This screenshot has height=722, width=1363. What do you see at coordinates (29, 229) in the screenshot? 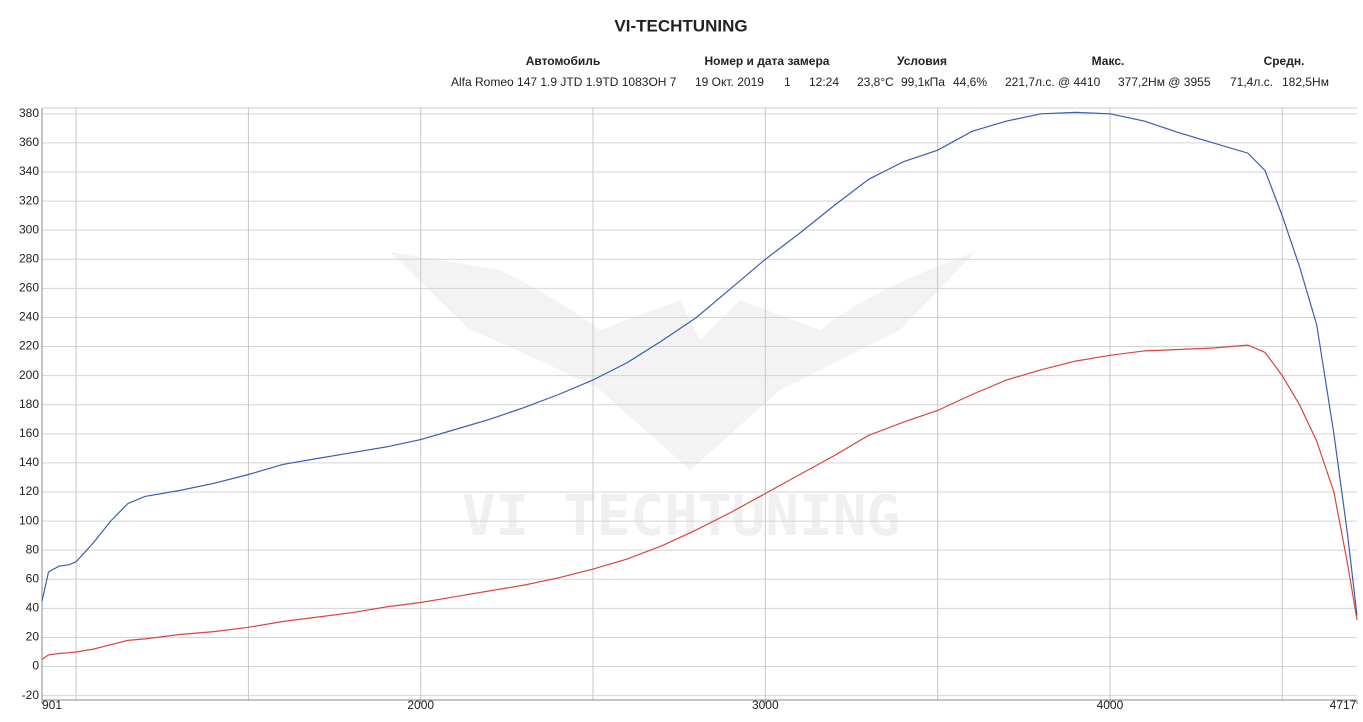
I see `y-tick-label: 300` at bounding box center [29, 229].